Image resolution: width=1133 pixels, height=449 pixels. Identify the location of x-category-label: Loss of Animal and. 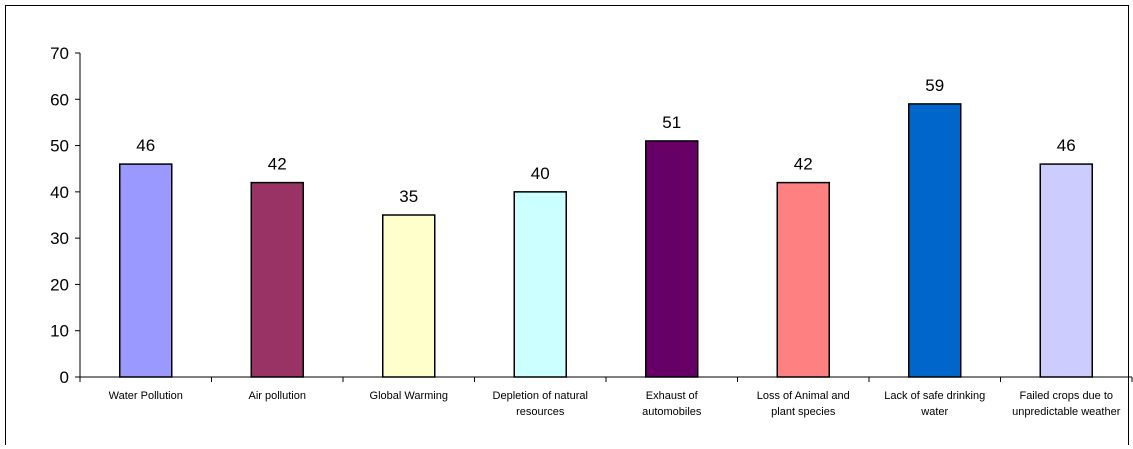
(803, 396).